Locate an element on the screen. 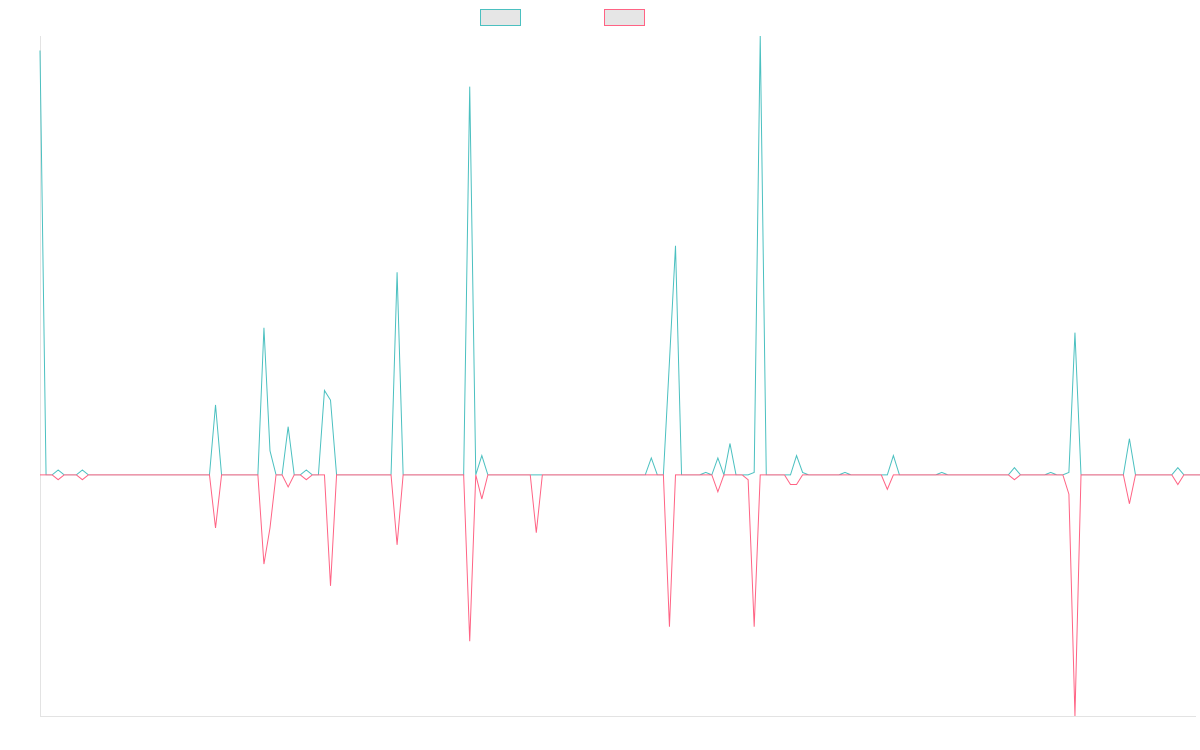 Image resolution: width=1200 pixels, height=750 pixels. legend is located at coordinates (562, 17).